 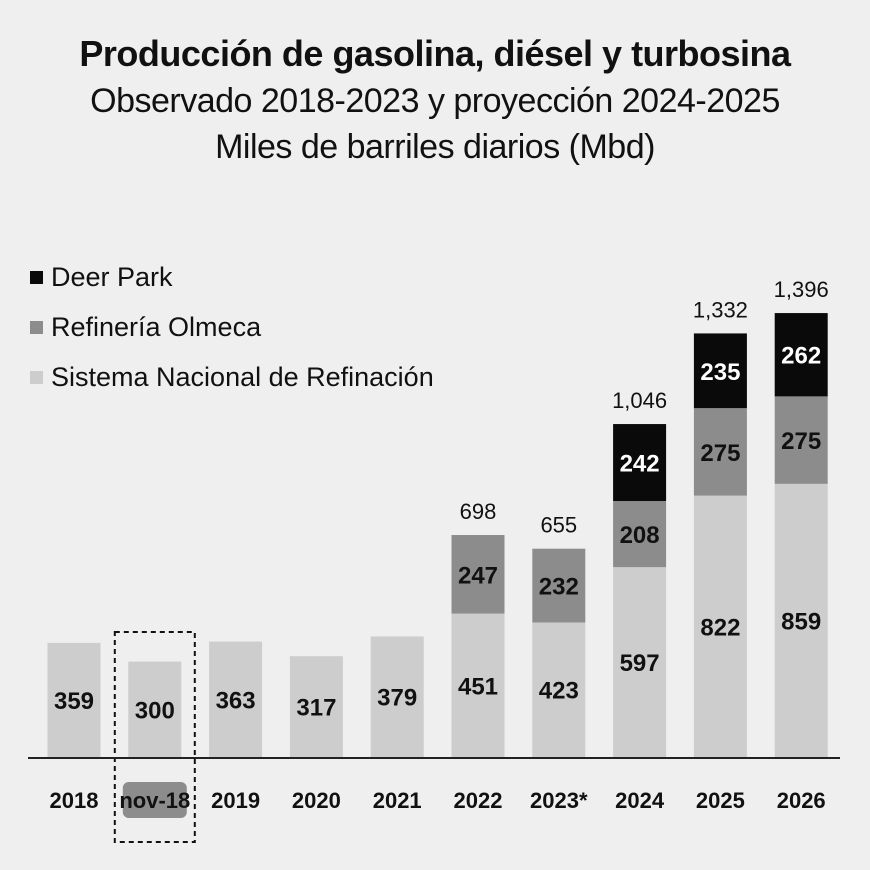 I want to click on x-tick-label: 2019, so click(x=235, y=800).